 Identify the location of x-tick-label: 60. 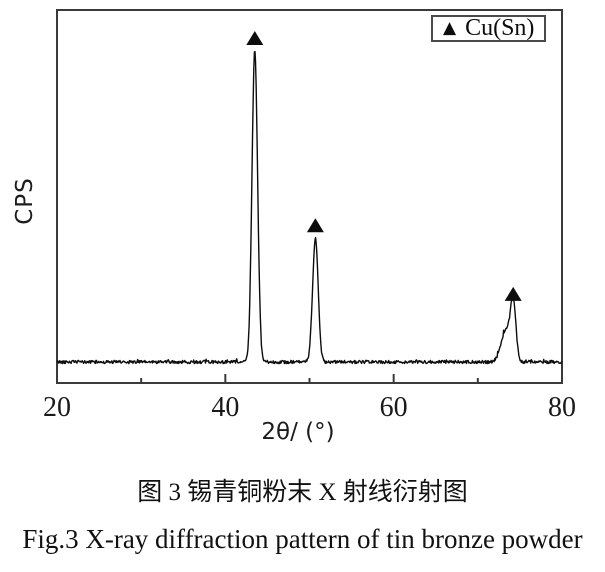
(394, 407).